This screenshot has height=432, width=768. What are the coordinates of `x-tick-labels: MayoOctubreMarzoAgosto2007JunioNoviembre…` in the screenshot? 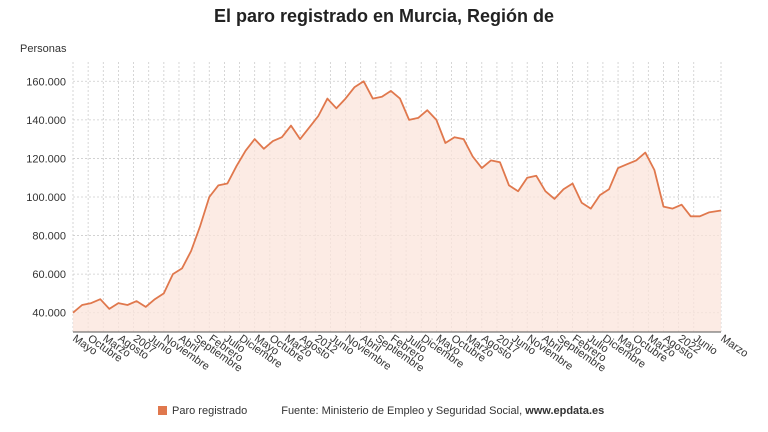 It's located at (410, 354).